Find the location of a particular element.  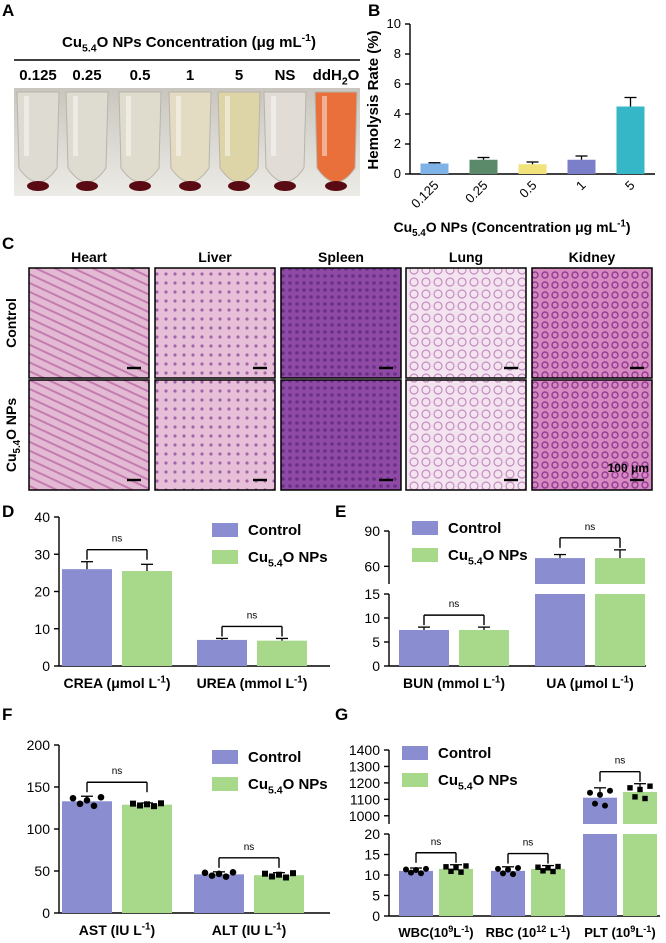

panel-letter-c: C is located at coordinates (8, 243).